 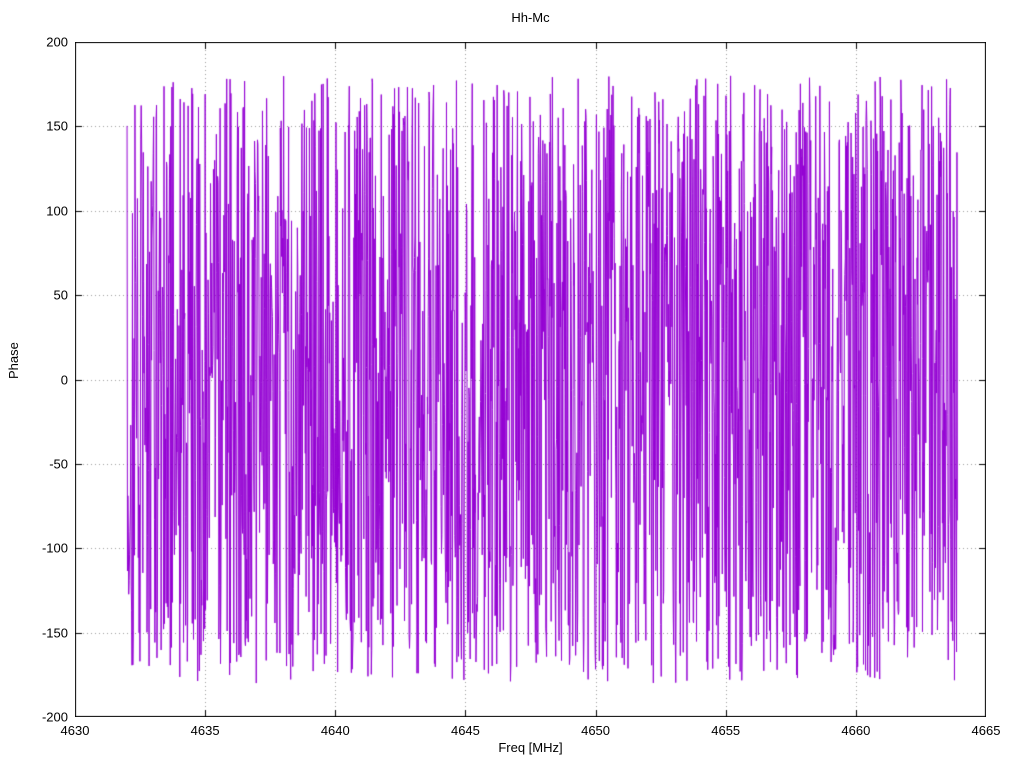 What do you see at coordinates (58, 464) in the screenshot?
I see `y-tick-label: -50` at bounding box center [58, 464].